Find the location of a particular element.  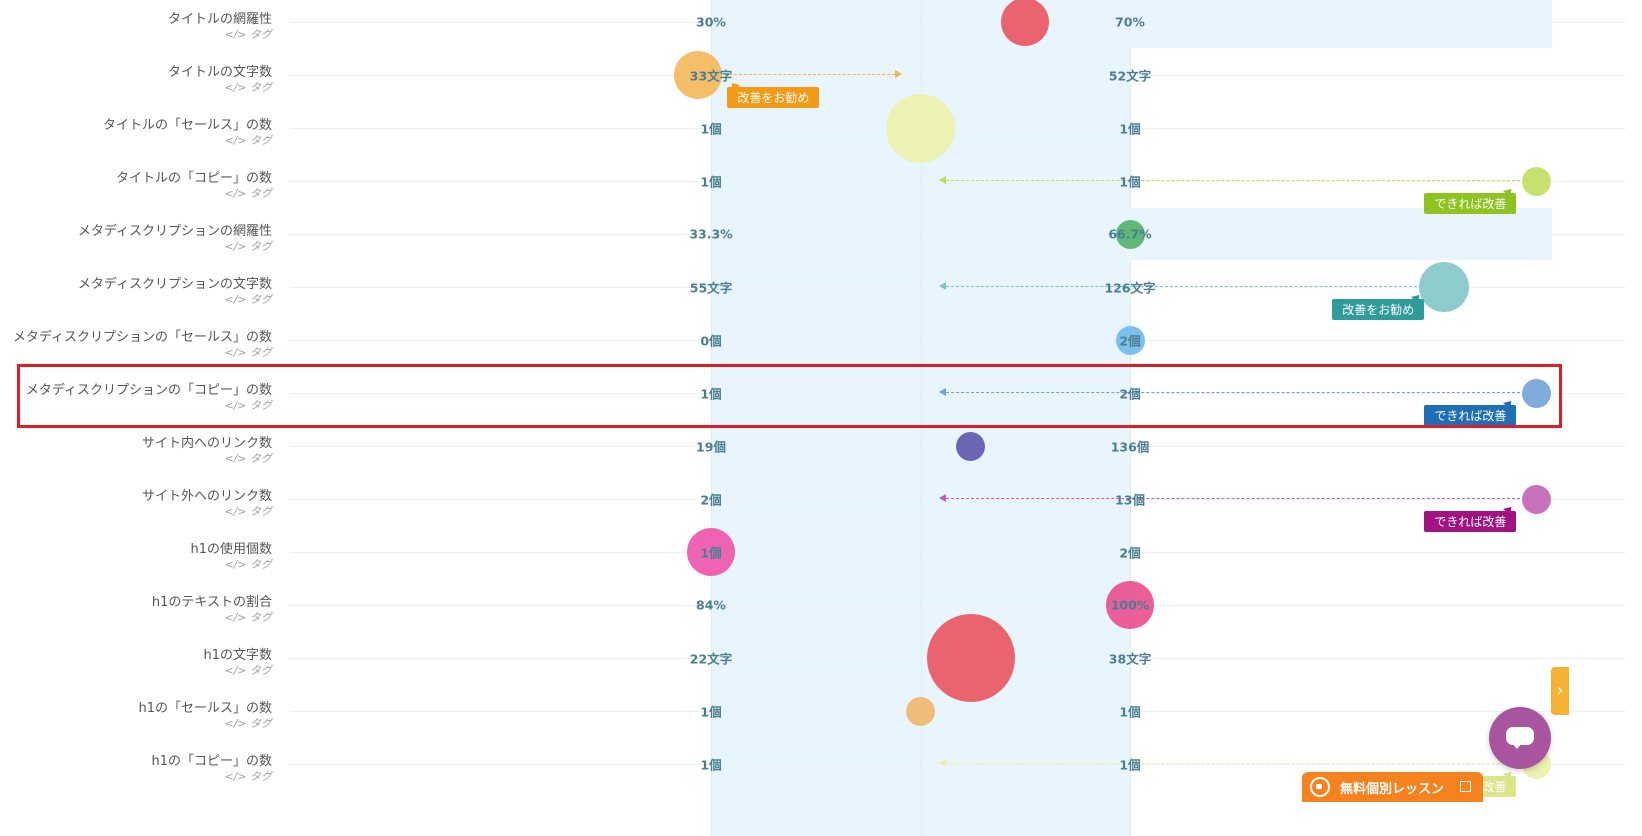

high-threshold-value: 13個 is located at coordinates (1130, 500).